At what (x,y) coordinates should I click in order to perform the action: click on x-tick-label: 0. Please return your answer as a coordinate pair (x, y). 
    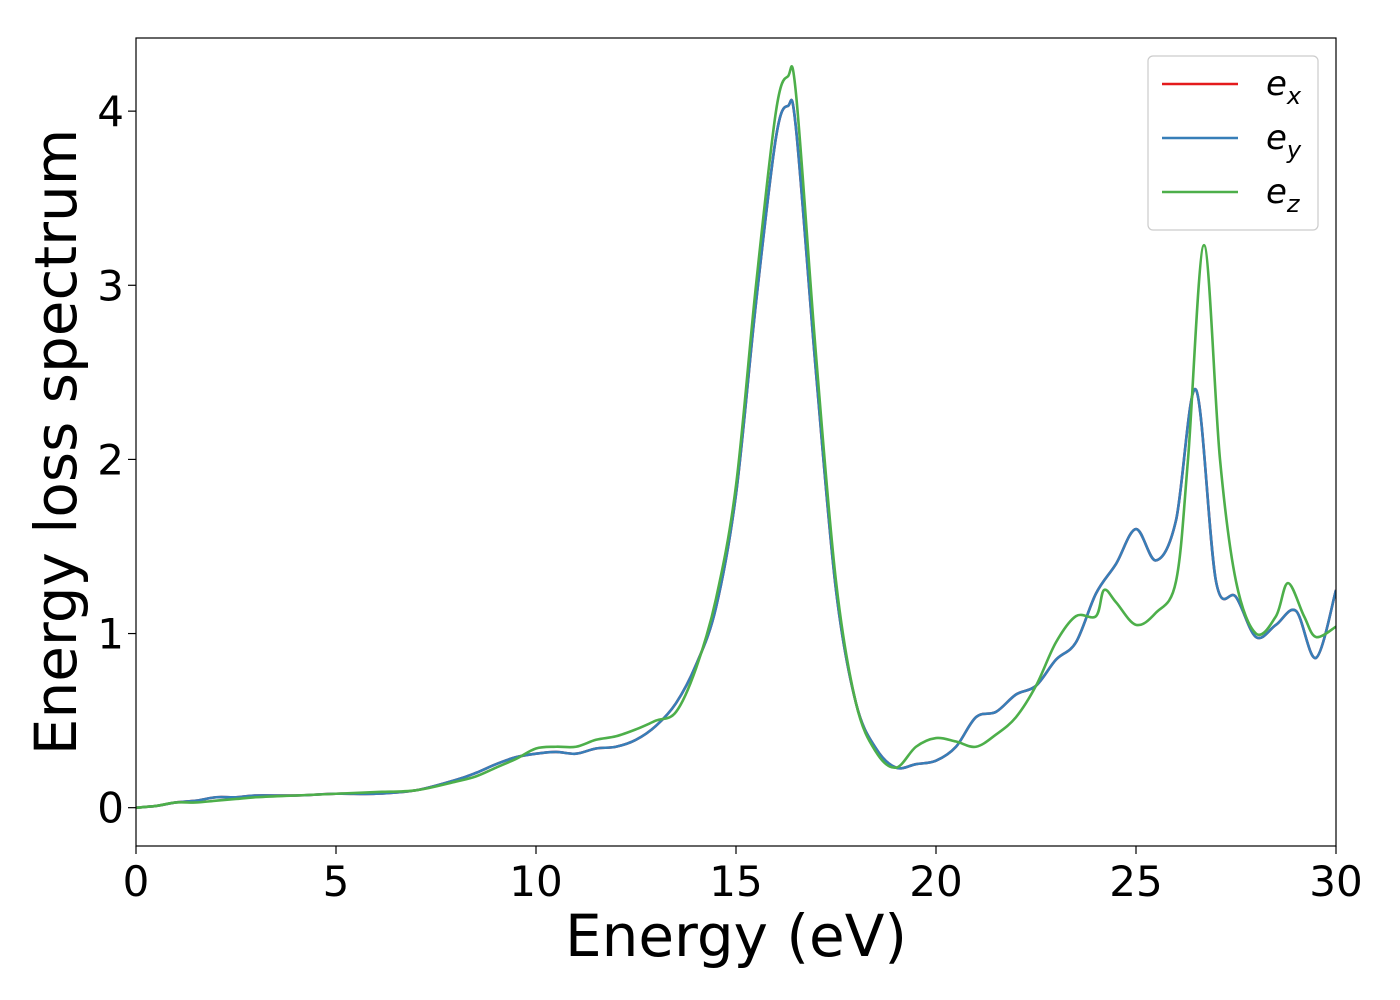
    Looking at the image, I should click on (136, 881).